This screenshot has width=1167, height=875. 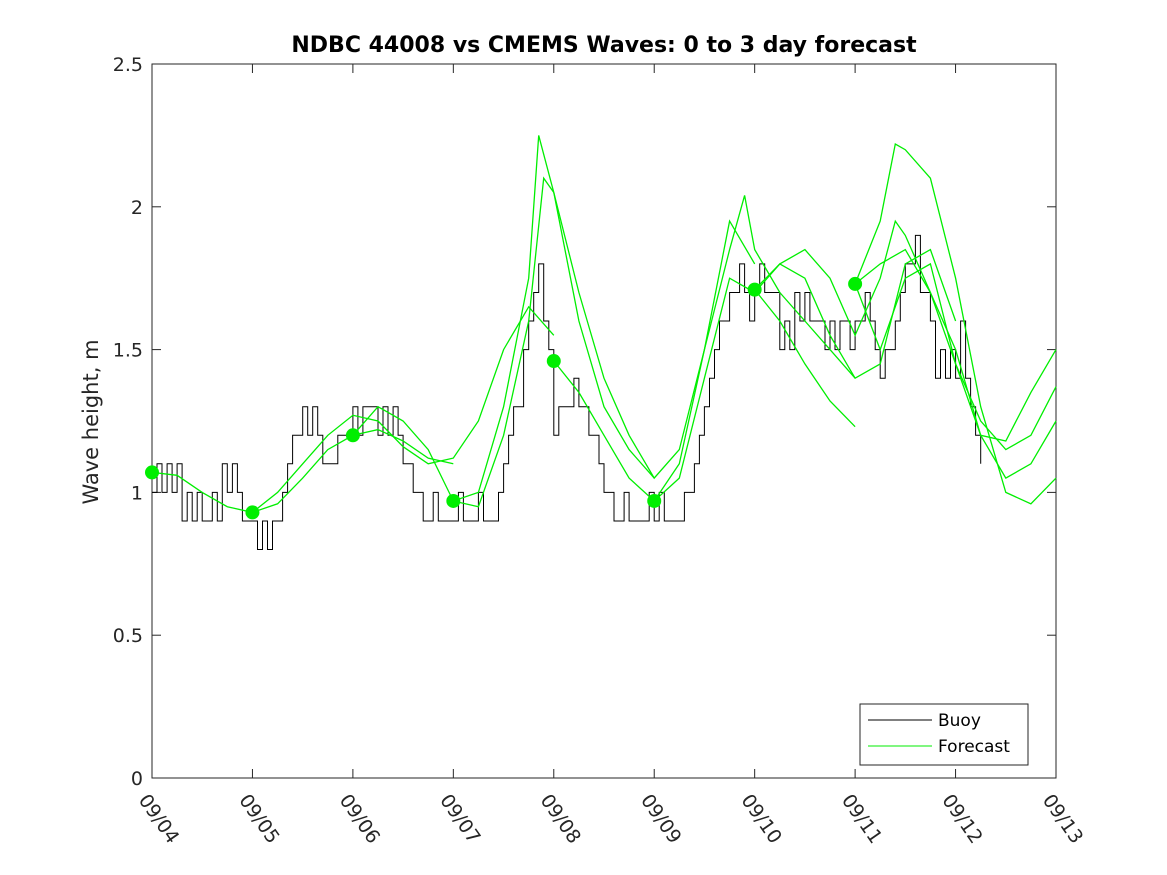 I want to click on legend-buoy-label: Buoy, so click(x=959, y=721).